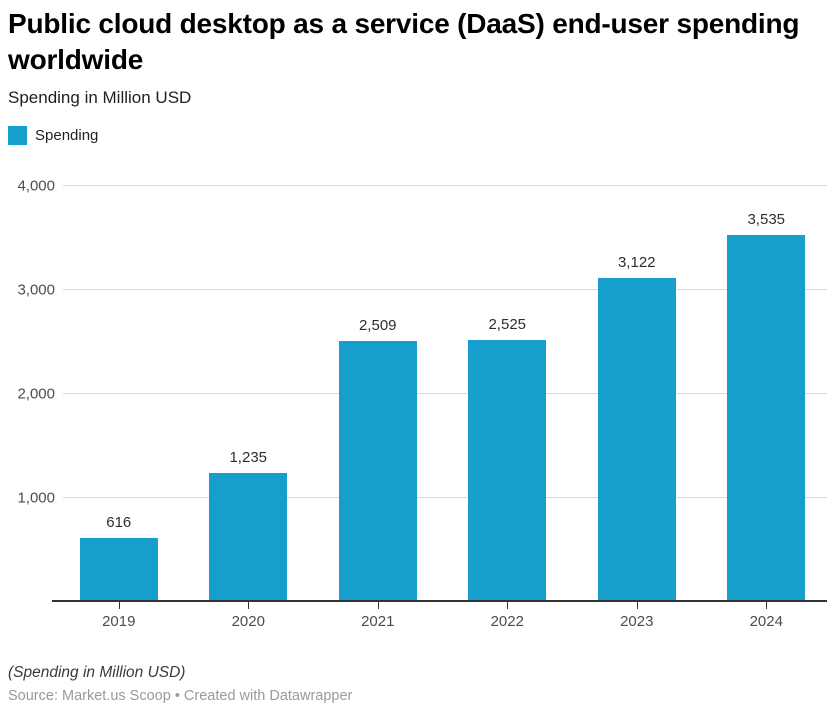 The width and height of the screenshot is (839, 719). I want to click on bar-2023, so click(636, 439).